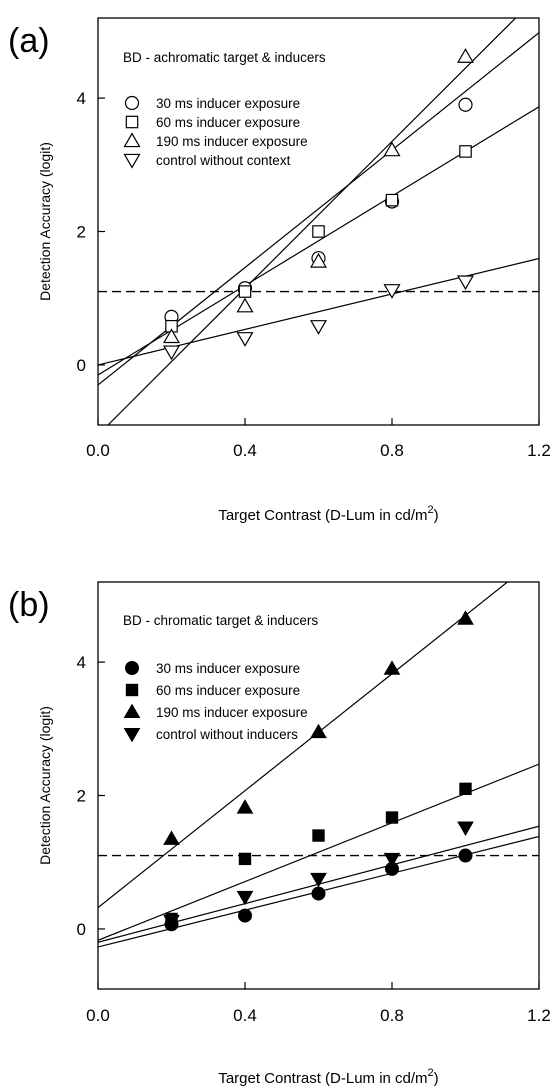 The height and width of the screenshot is (1091, 556). I want to click on panel-label: (b), so click(29, 605).